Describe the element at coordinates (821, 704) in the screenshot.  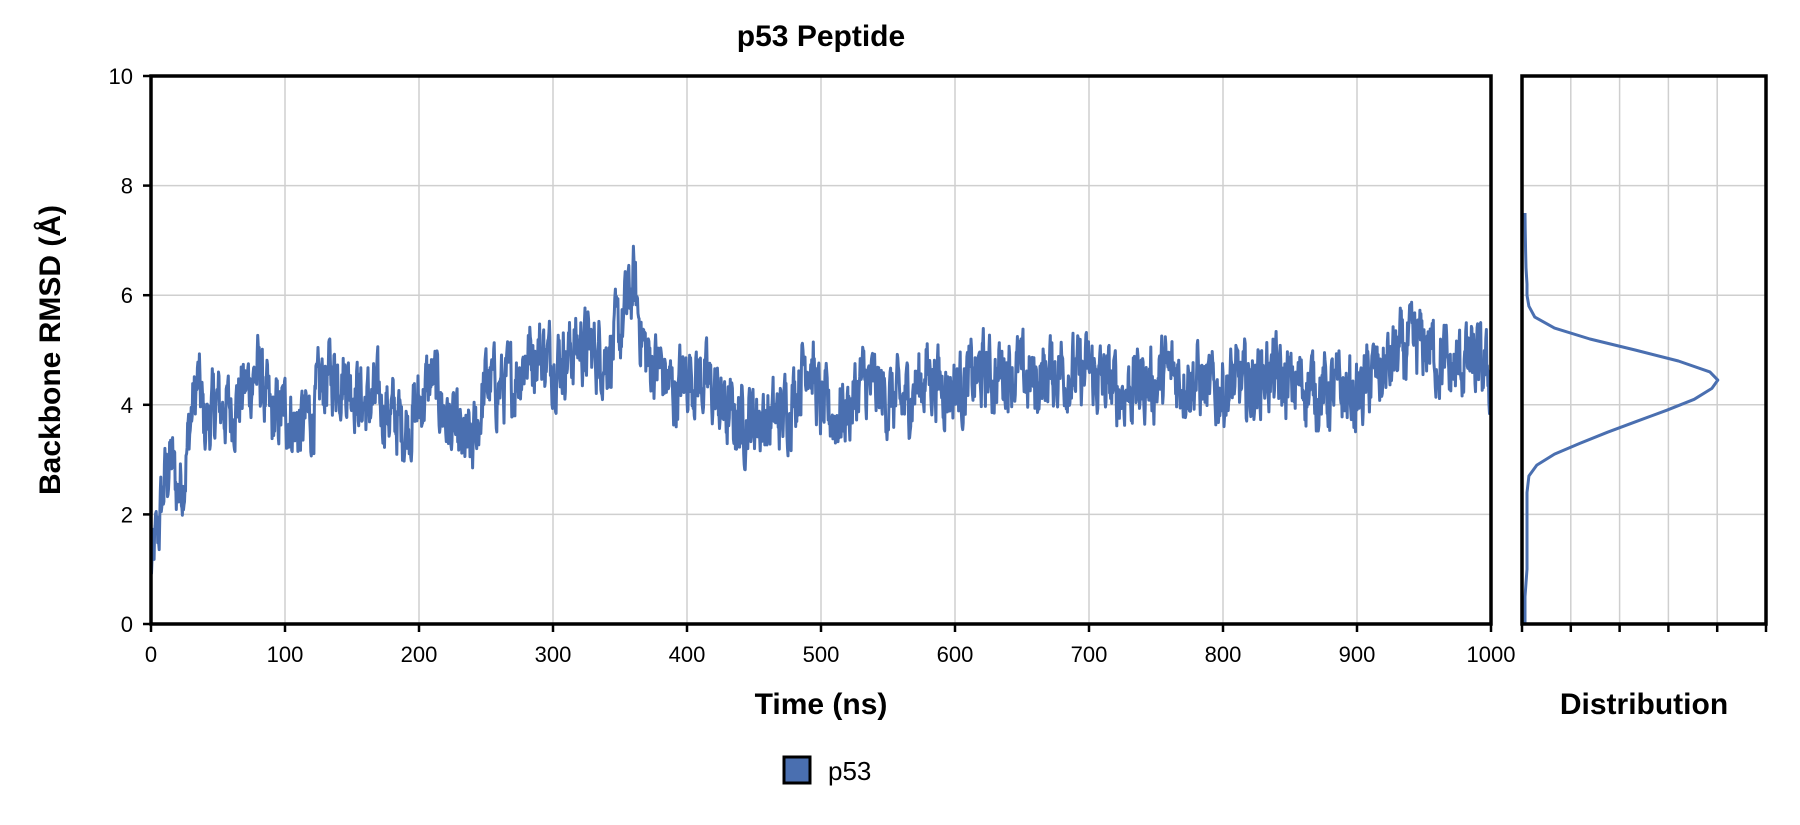
I see `x-axis-title: Time (ns)` at that location.